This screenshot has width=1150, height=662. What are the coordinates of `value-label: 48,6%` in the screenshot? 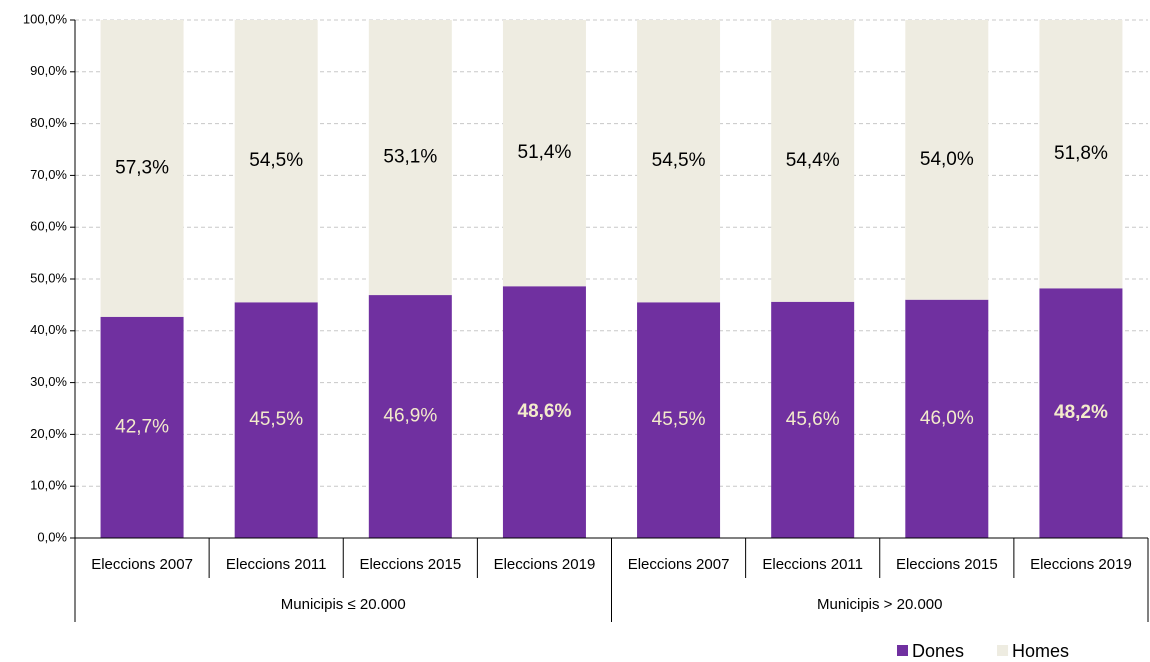 It's located at (545, 411).